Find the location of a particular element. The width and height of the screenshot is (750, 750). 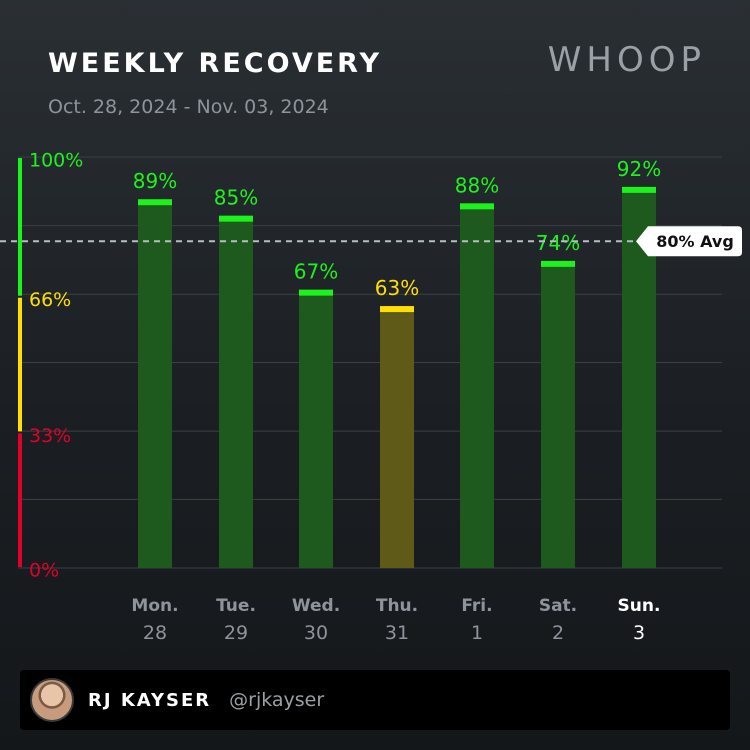

x-day-label: Thu. is located at coordinates (397, 606).